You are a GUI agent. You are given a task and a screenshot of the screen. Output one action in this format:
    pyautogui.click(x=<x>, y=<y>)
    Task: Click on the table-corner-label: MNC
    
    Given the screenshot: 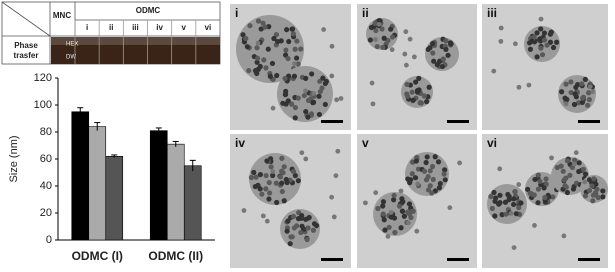 What is the action you would take?
    pyautogui.click(x=62, y=15)
    